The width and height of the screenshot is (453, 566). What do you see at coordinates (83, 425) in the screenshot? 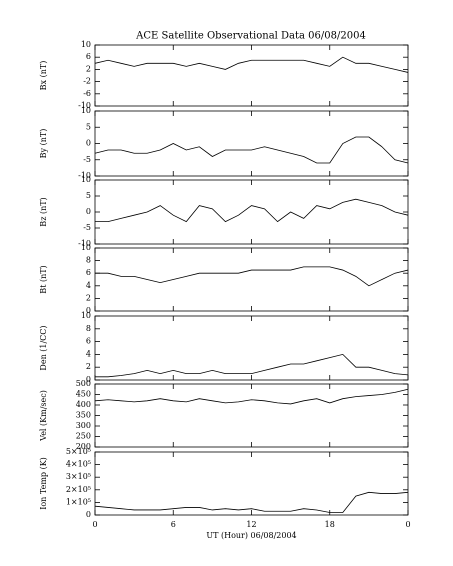
I see `y-tick-label: 300` at bounding box center [83, 425].